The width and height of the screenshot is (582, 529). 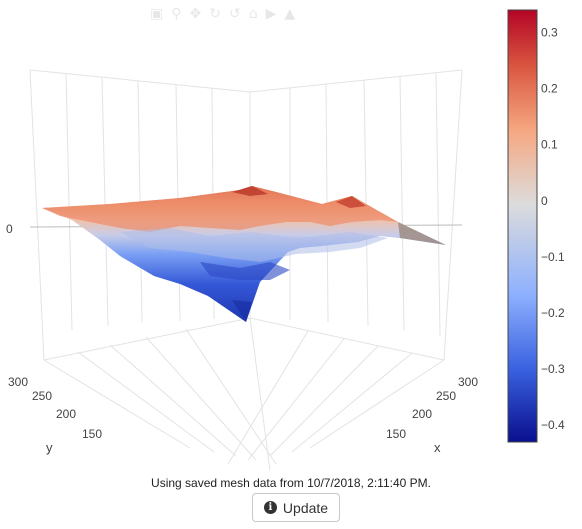 What do you see at coordinates (271, 14) in the screenshot?
I see `hover-icon: ▶` at bounding box center [271, 14].